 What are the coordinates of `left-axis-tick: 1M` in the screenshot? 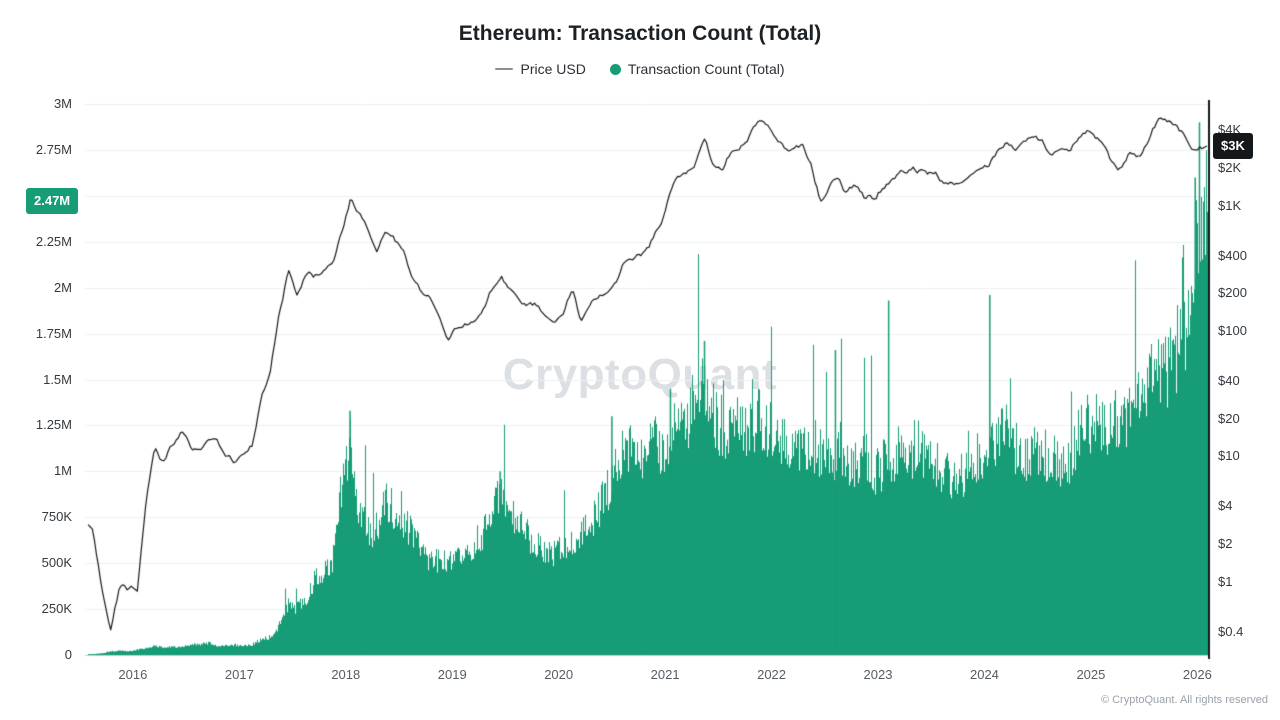 It's located at (62, 471).